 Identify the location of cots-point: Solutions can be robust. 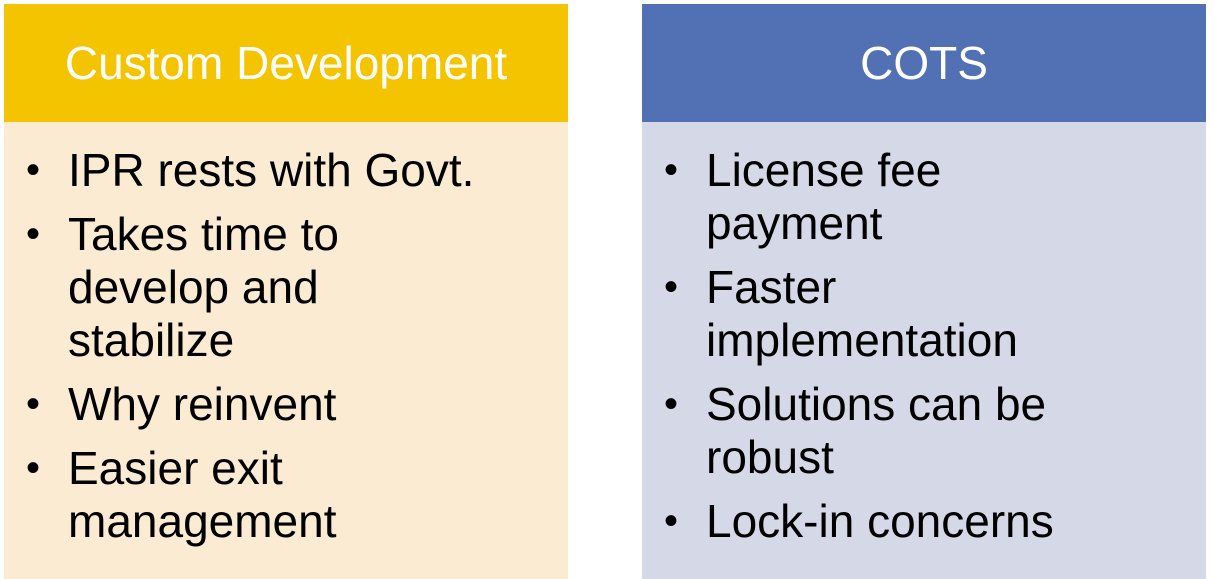
(888, 431).